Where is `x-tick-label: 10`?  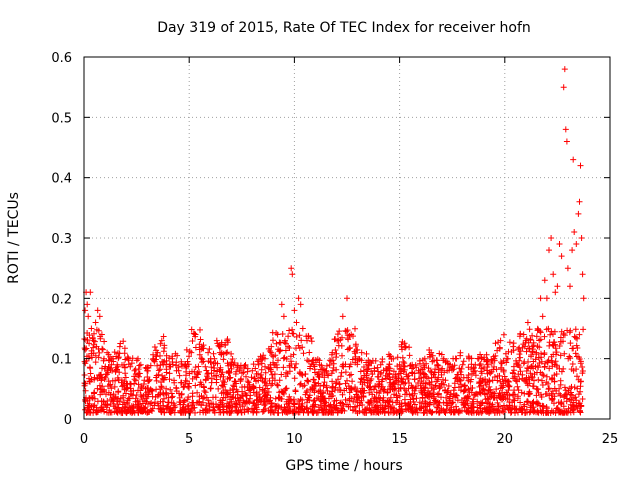 x-tick-label: 10 is located at coordinates (294, 439).